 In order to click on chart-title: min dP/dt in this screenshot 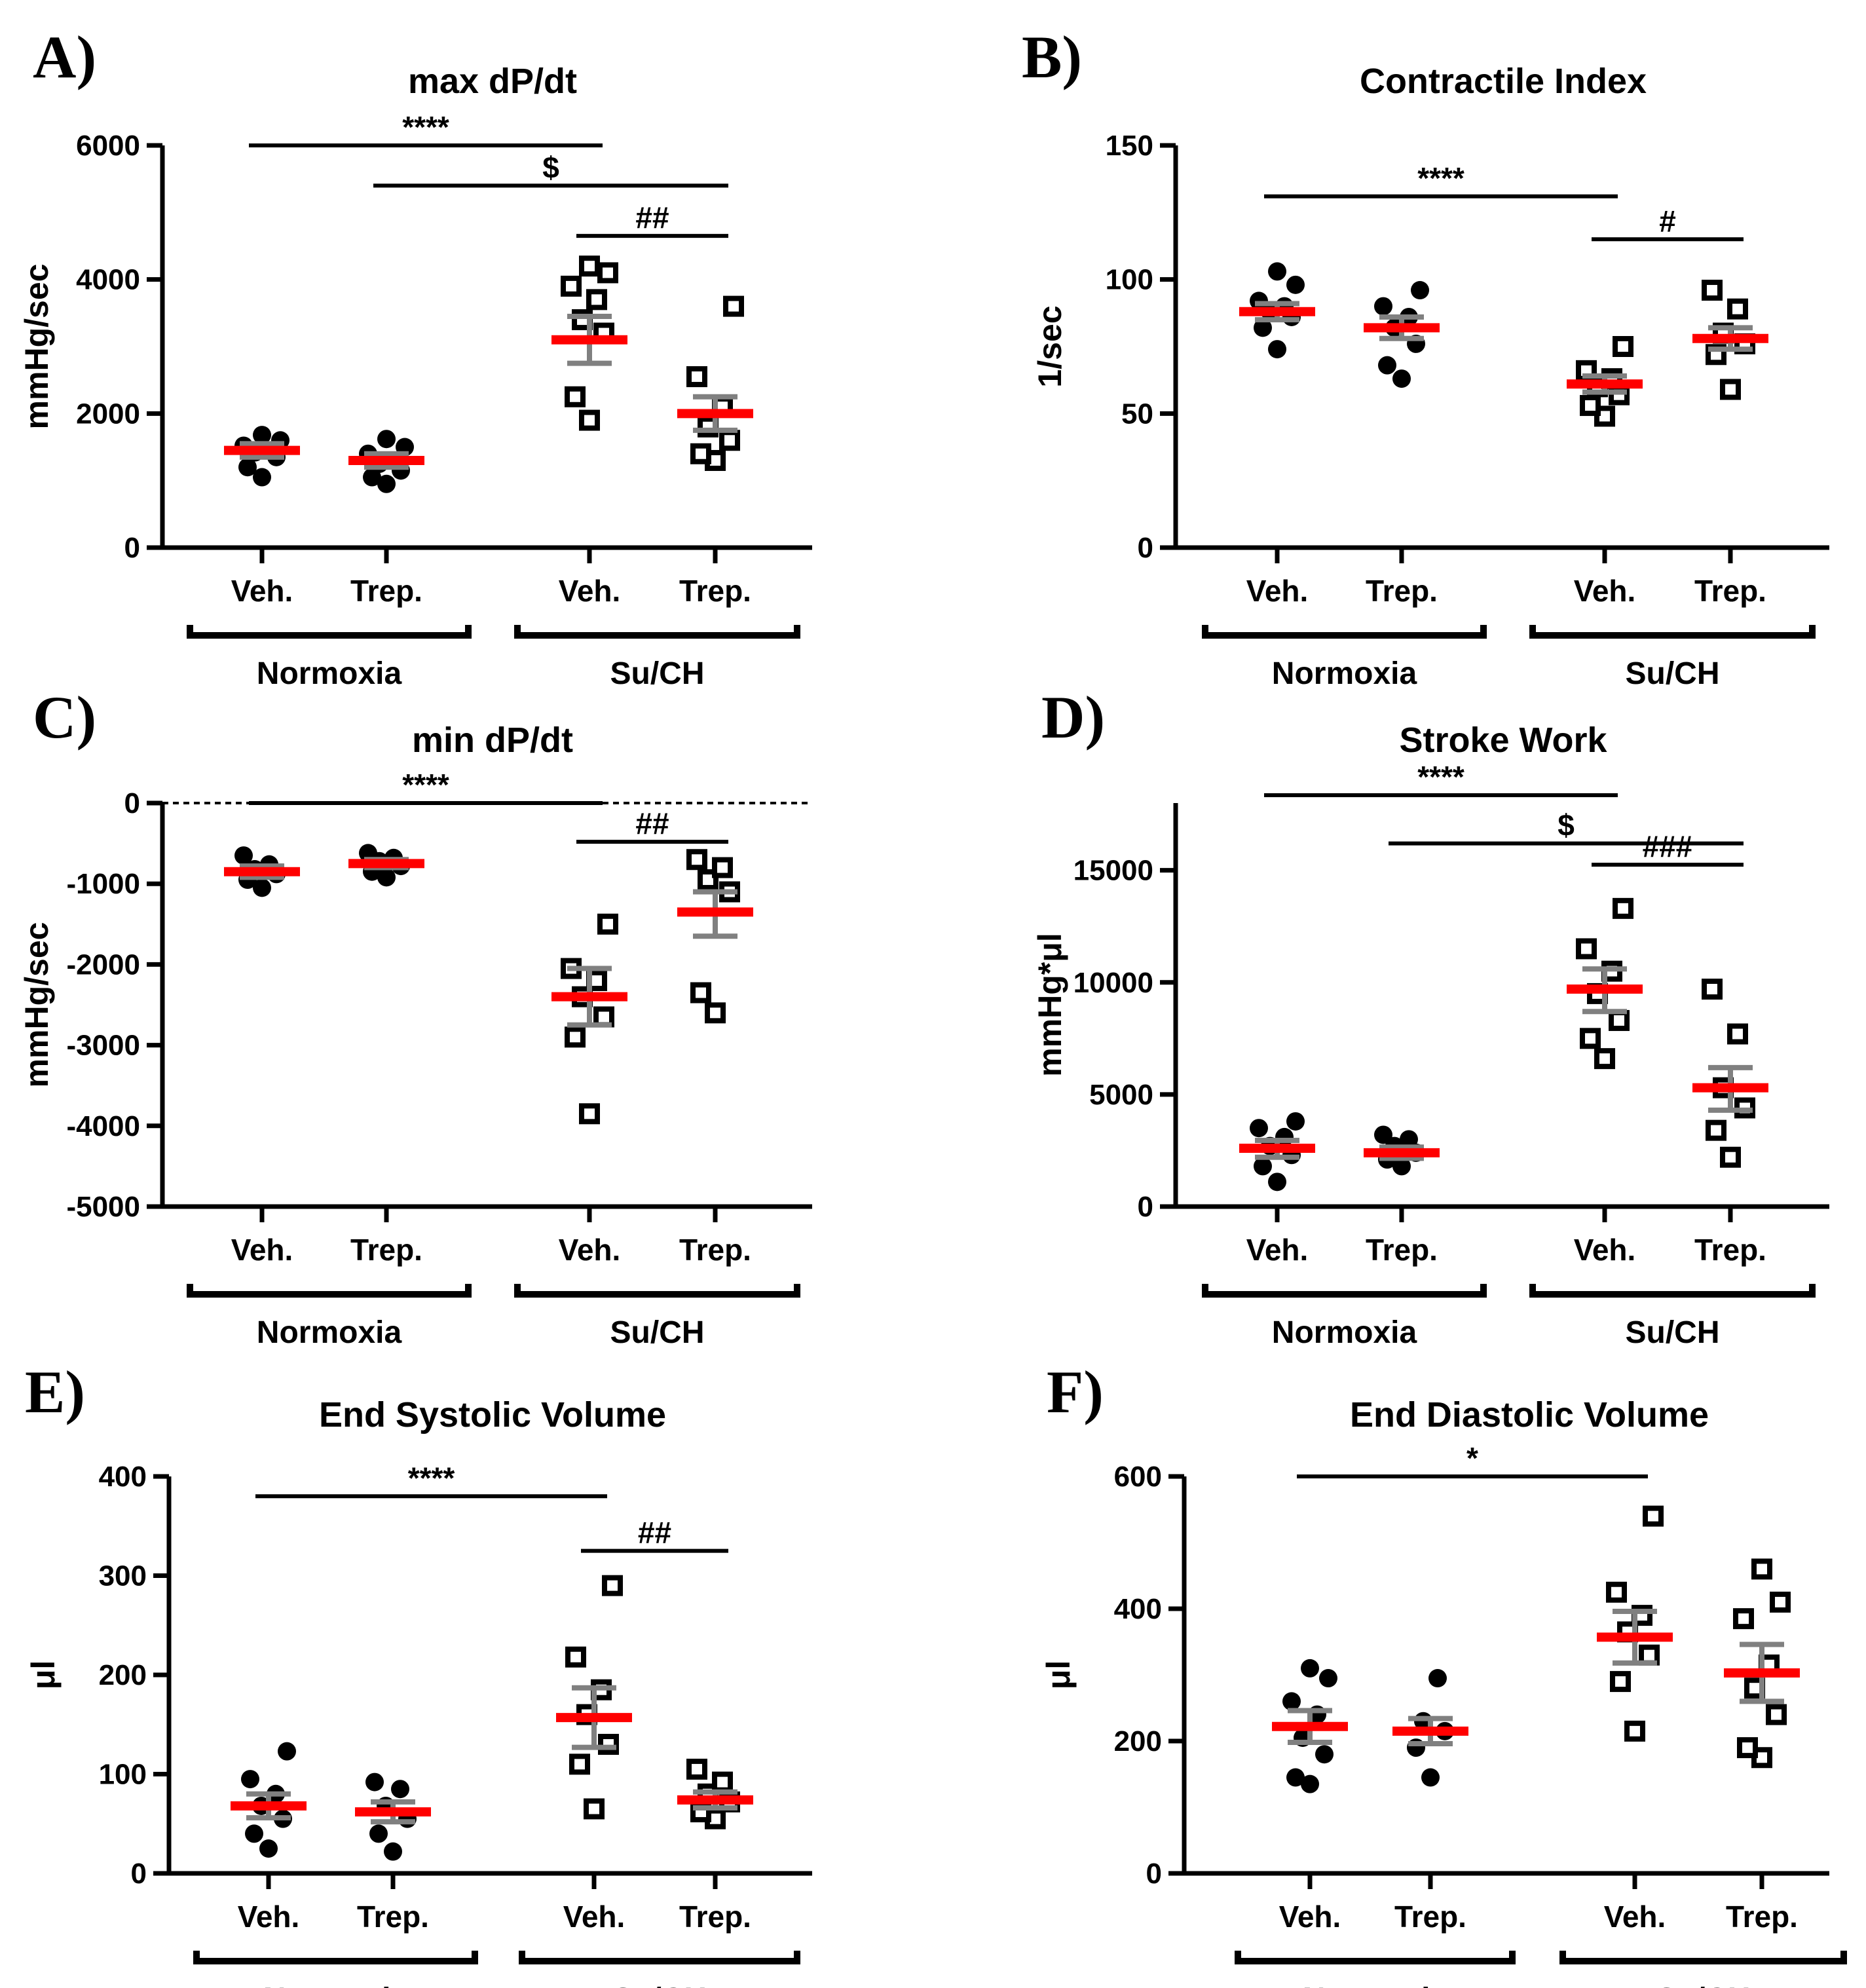, I will do `click(492, 740)`.